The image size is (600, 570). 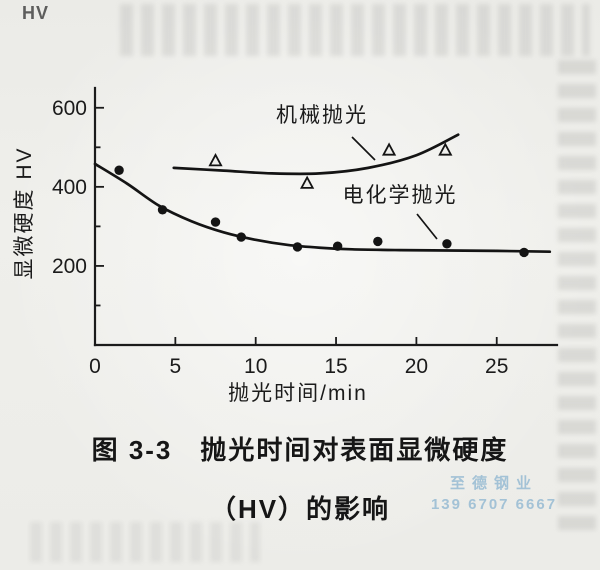 I want to click on x-tick-label: 5, so click(x=176, y=366).